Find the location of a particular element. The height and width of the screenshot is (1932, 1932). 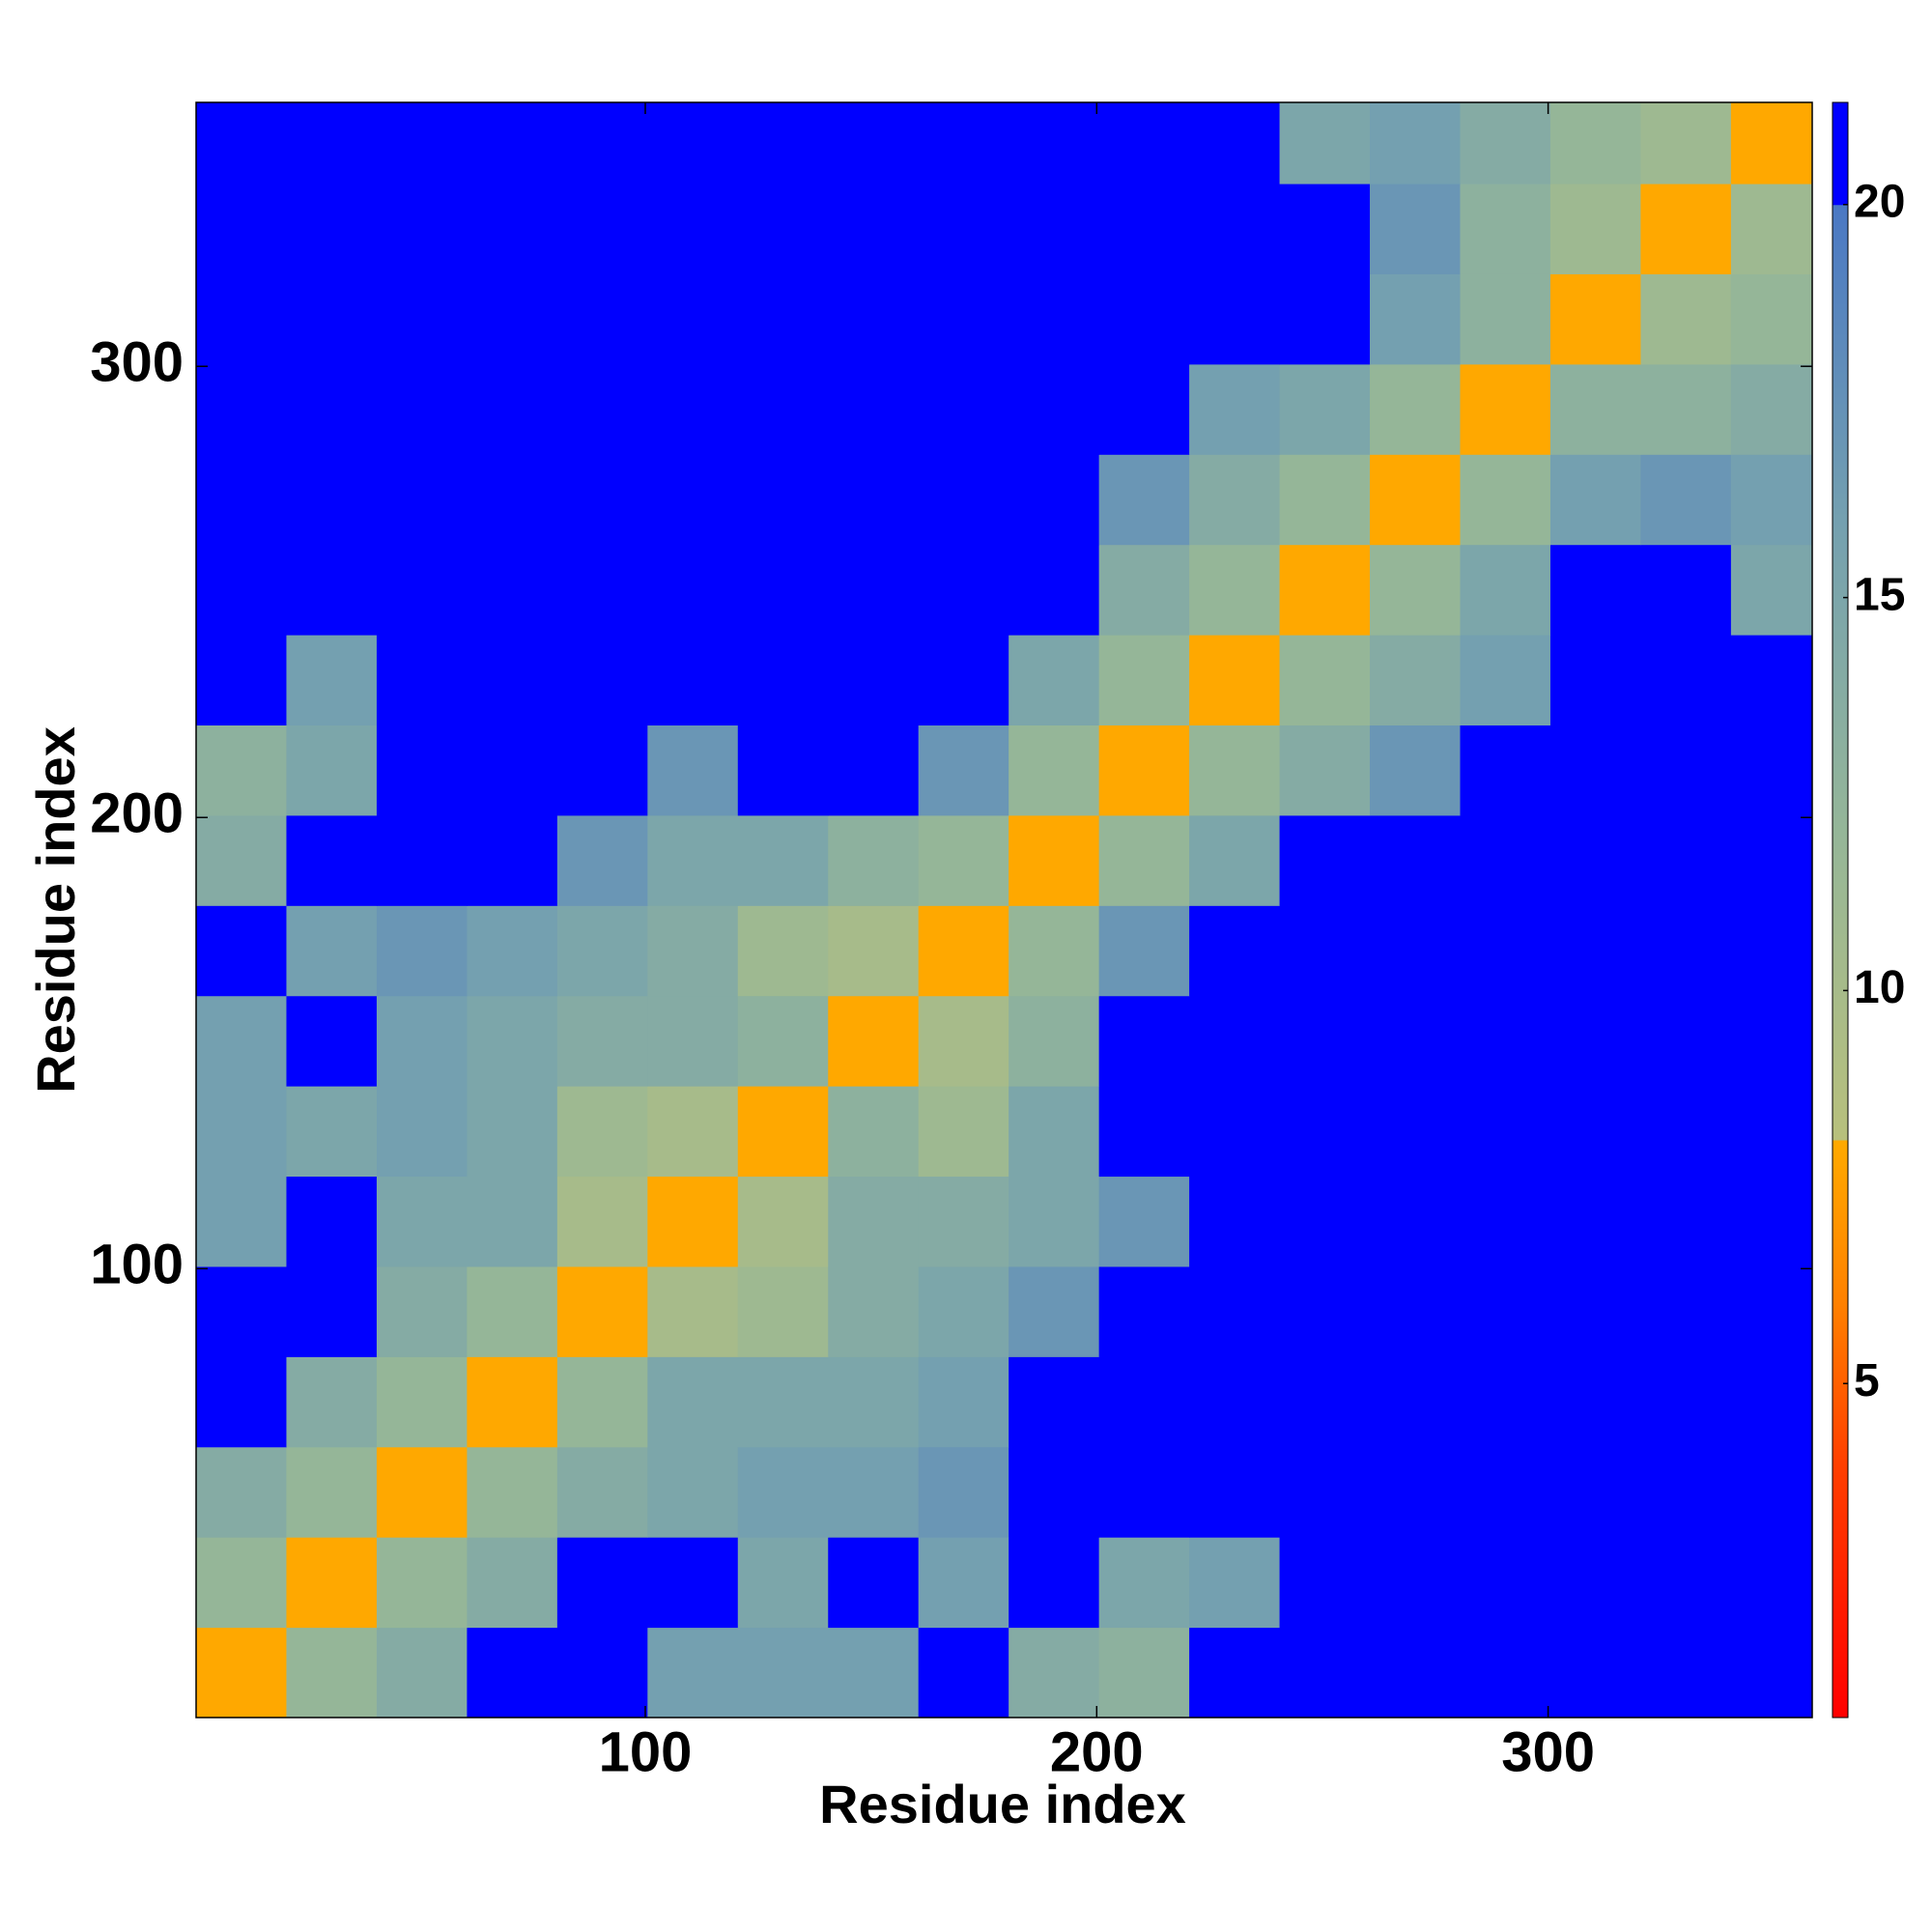

x-tick-label: 200 is located at coordinates (1097, 1751).